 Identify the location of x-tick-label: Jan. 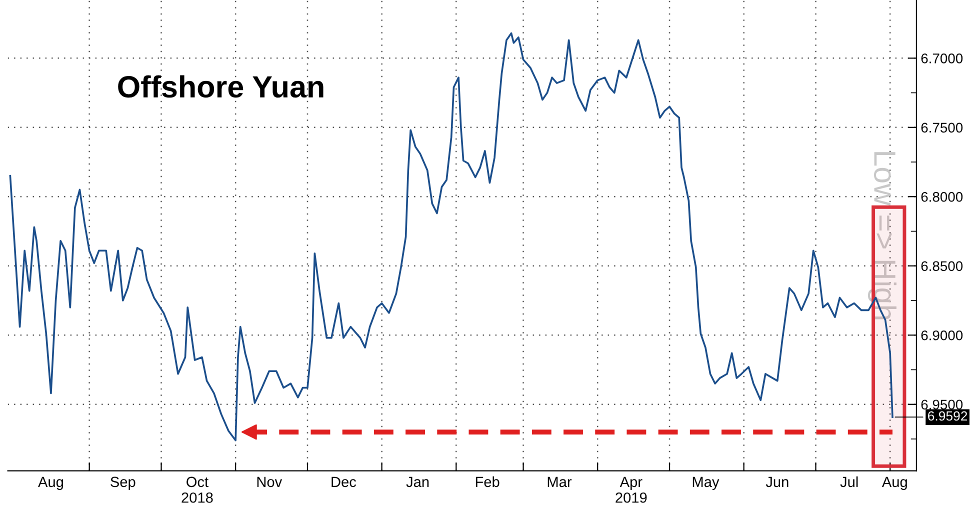
(417, 482).